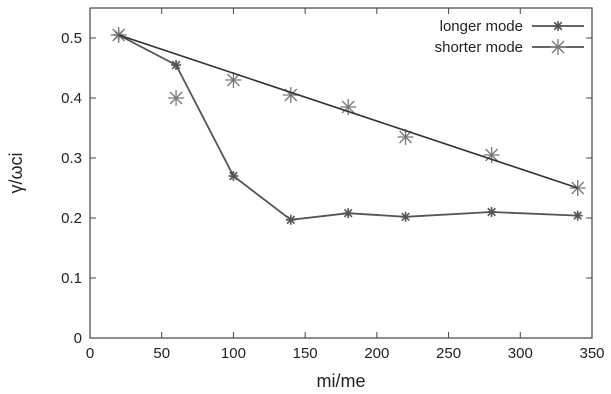 The height and width of the screenshot is (394, 611). What do you see at coordinates (16, 172) in the screenshot?
I see `y-axis-title: γ/ωci` at bounding box center [16, 172].